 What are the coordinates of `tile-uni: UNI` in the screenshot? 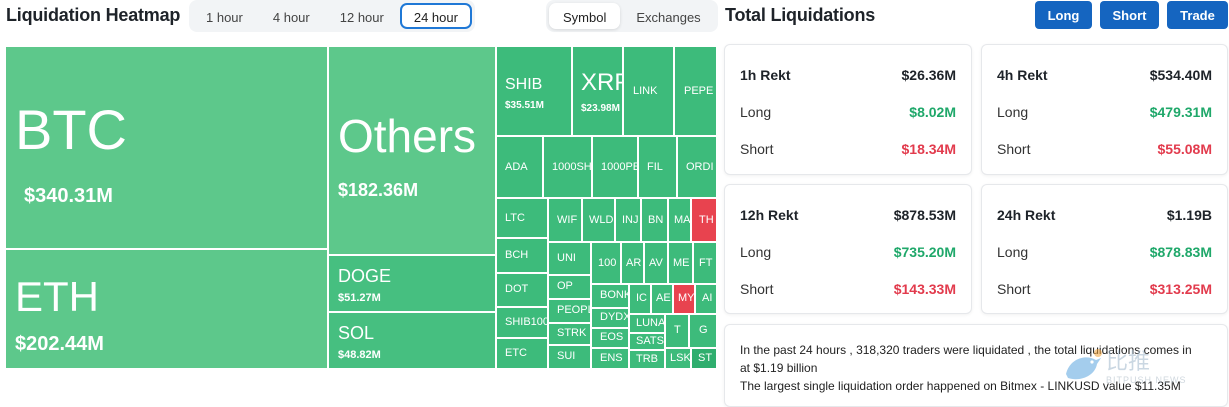 It's located at (569, 258).